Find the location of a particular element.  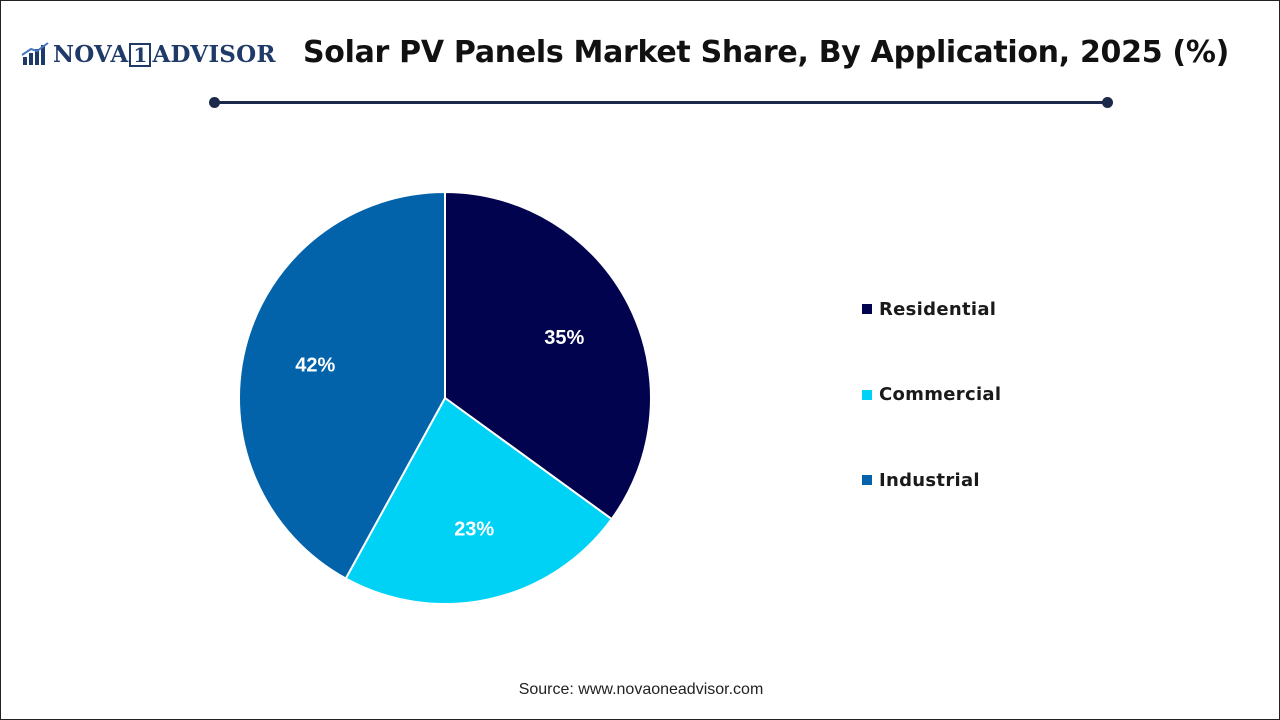

slice-label-residential: 35% is located at coordinates (564, 338).